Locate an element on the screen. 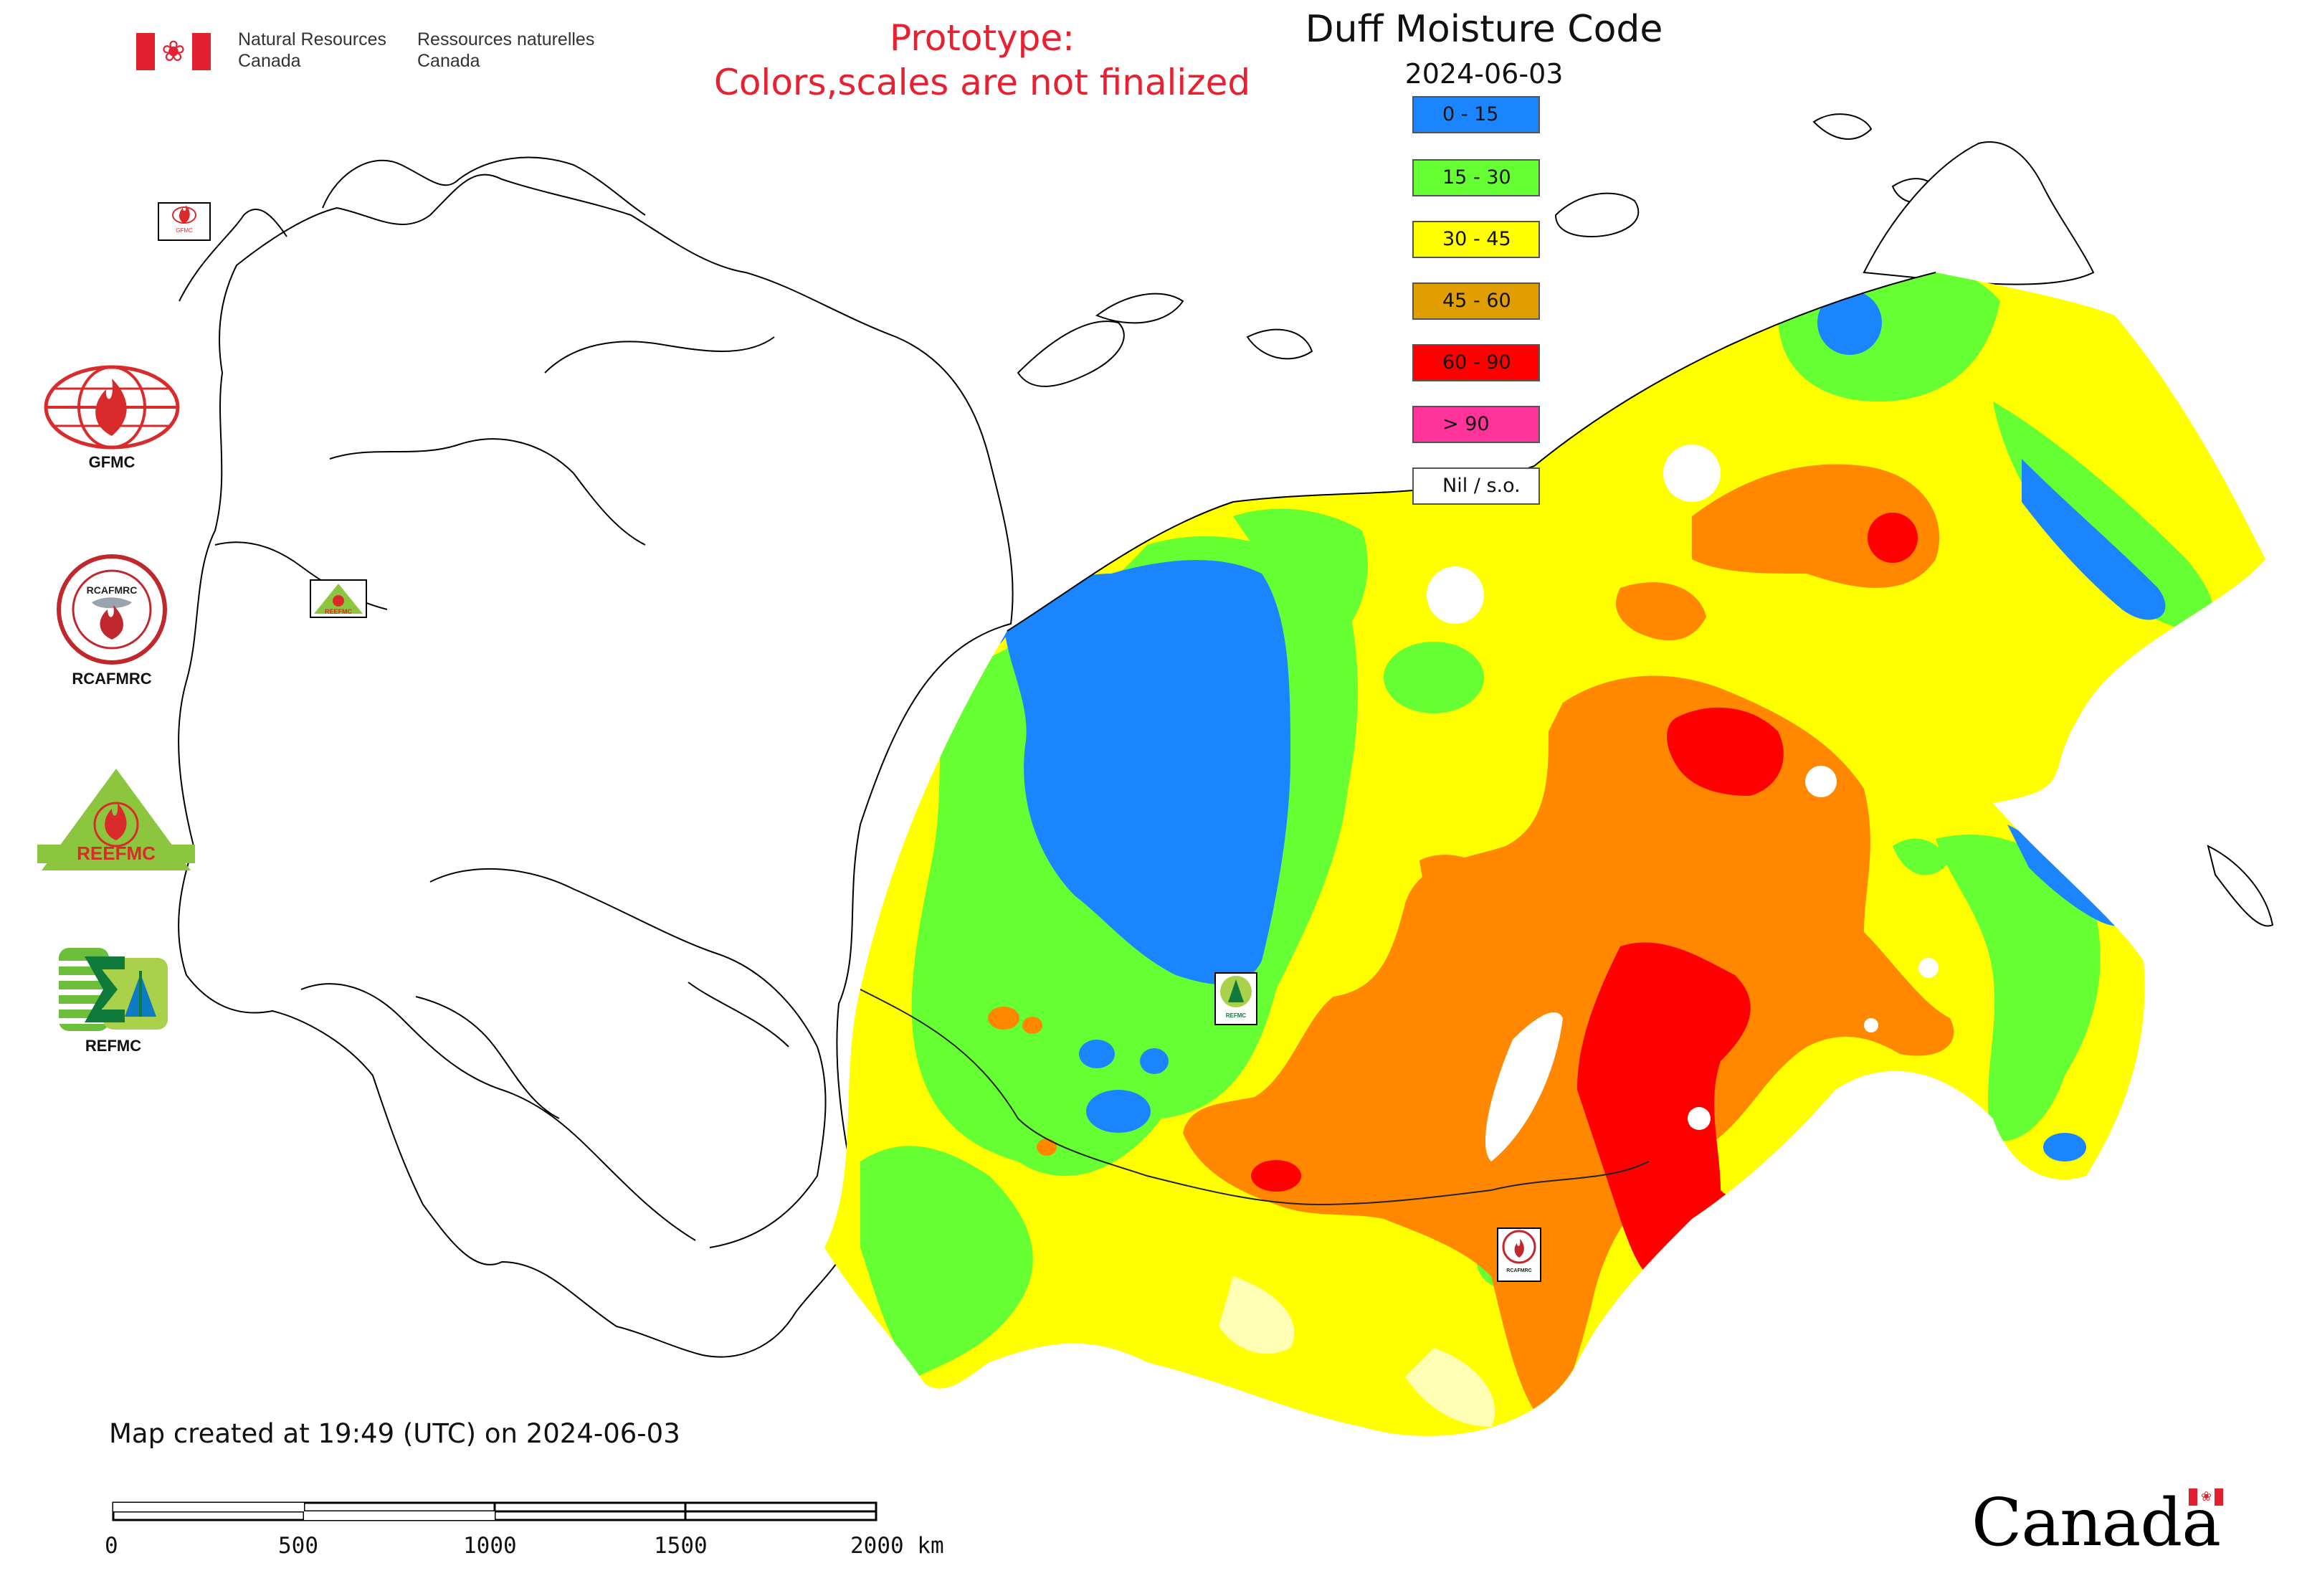 This screenshot has width=2302, height=1596. marker-caption: REFMC is located at coordinates (1236, 1015).